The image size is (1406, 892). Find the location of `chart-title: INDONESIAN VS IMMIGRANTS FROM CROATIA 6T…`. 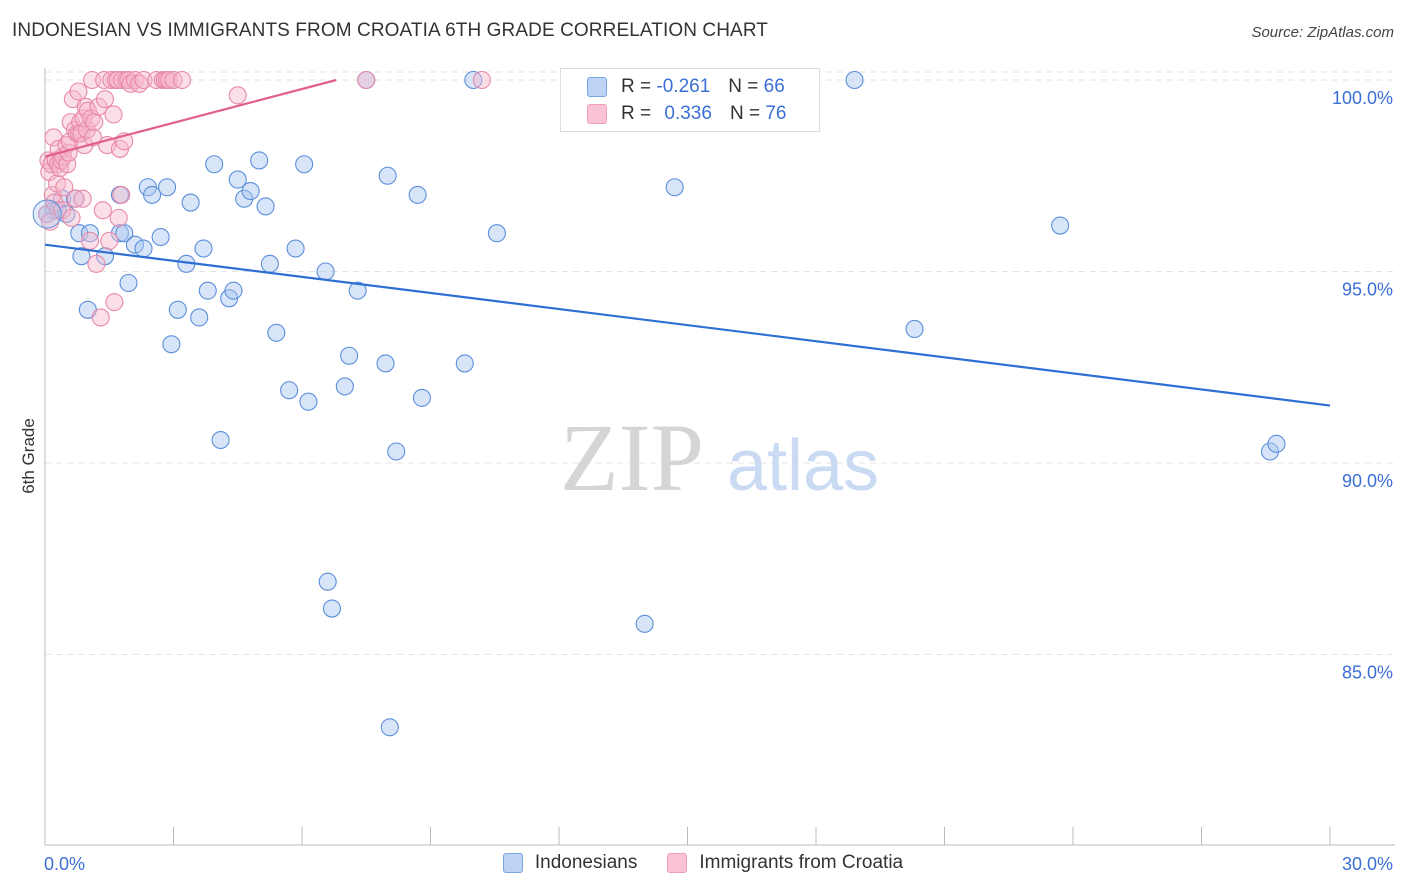

chart-title: INDONESIAN VS IMMIGRANTS FROM CROATIA 6T… is located at coordinates (390, 30).